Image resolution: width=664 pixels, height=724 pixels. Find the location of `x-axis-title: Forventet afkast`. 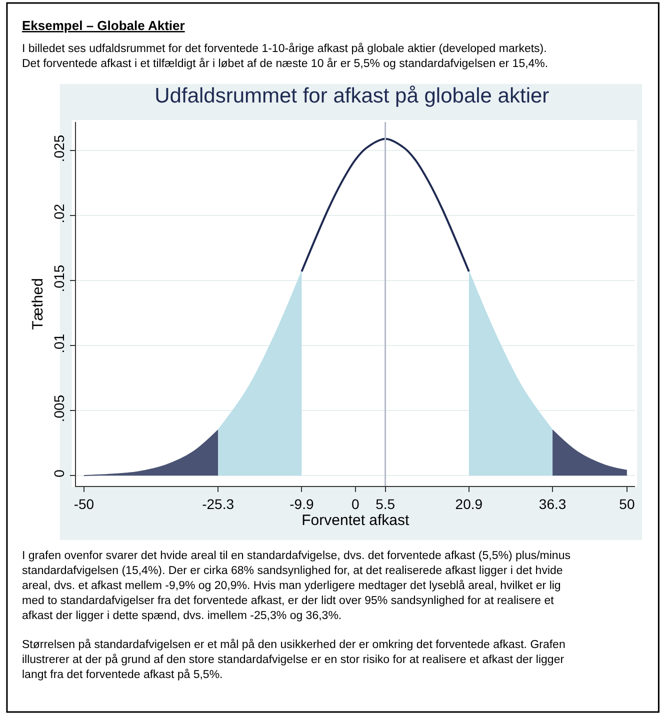

x-axis-title: Forventet afkast is located at coordinates (356, 520).